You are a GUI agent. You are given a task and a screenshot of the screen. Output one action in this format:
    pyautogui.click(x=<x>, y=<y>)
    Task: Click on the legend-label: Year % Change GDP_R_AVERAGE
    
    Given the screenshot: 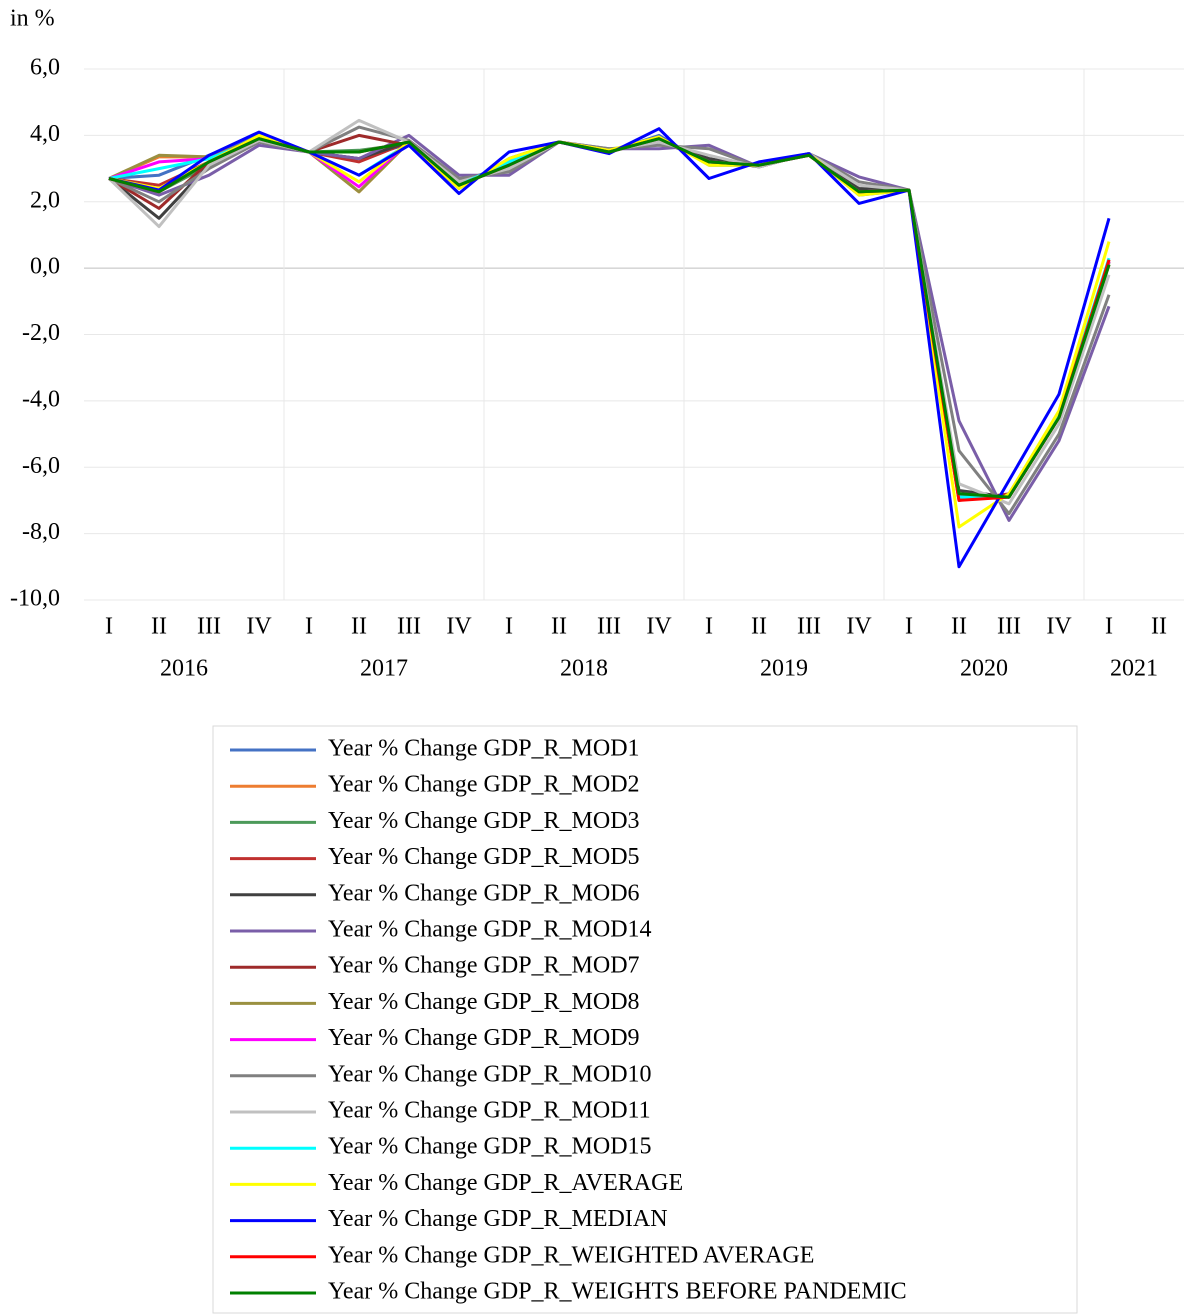 What is the action you would take?
    pyautogui.click(x=505, y=1183)
    